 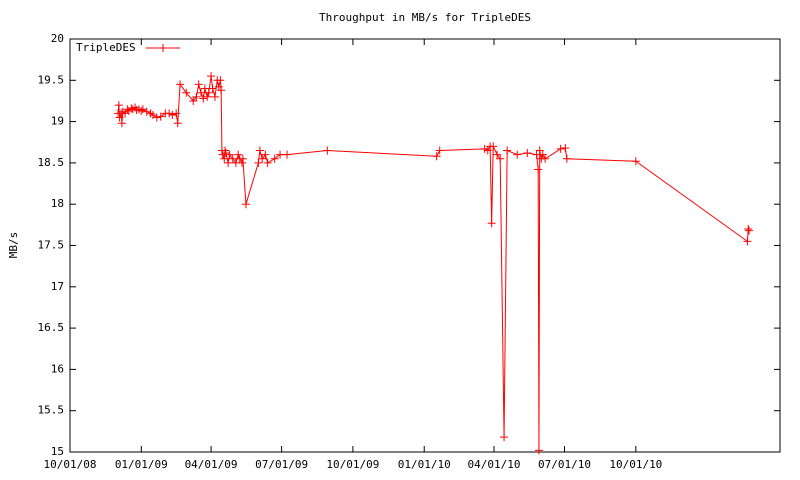 What do you see at coordinates (352, 464) in the screenshot?
I see `x-tick-label: 10/01/09` at bounding box center [352, 464].